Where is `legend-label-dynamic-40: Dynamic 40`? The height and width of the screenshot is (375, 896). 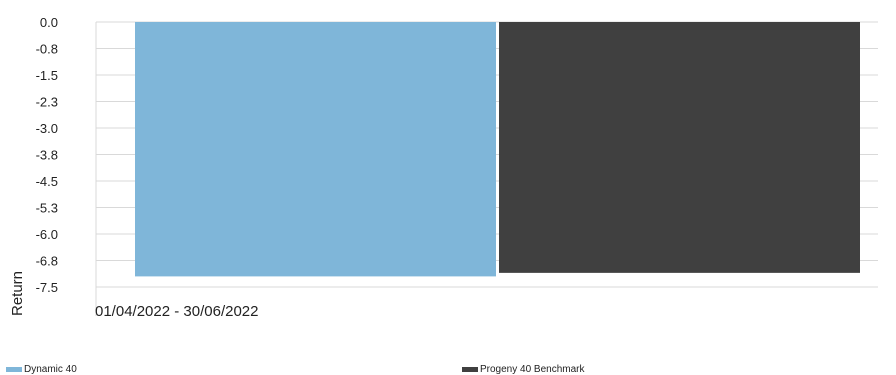
legend-label-dynamic-40: Dynamic 40 is located at coordinates (50, 369).